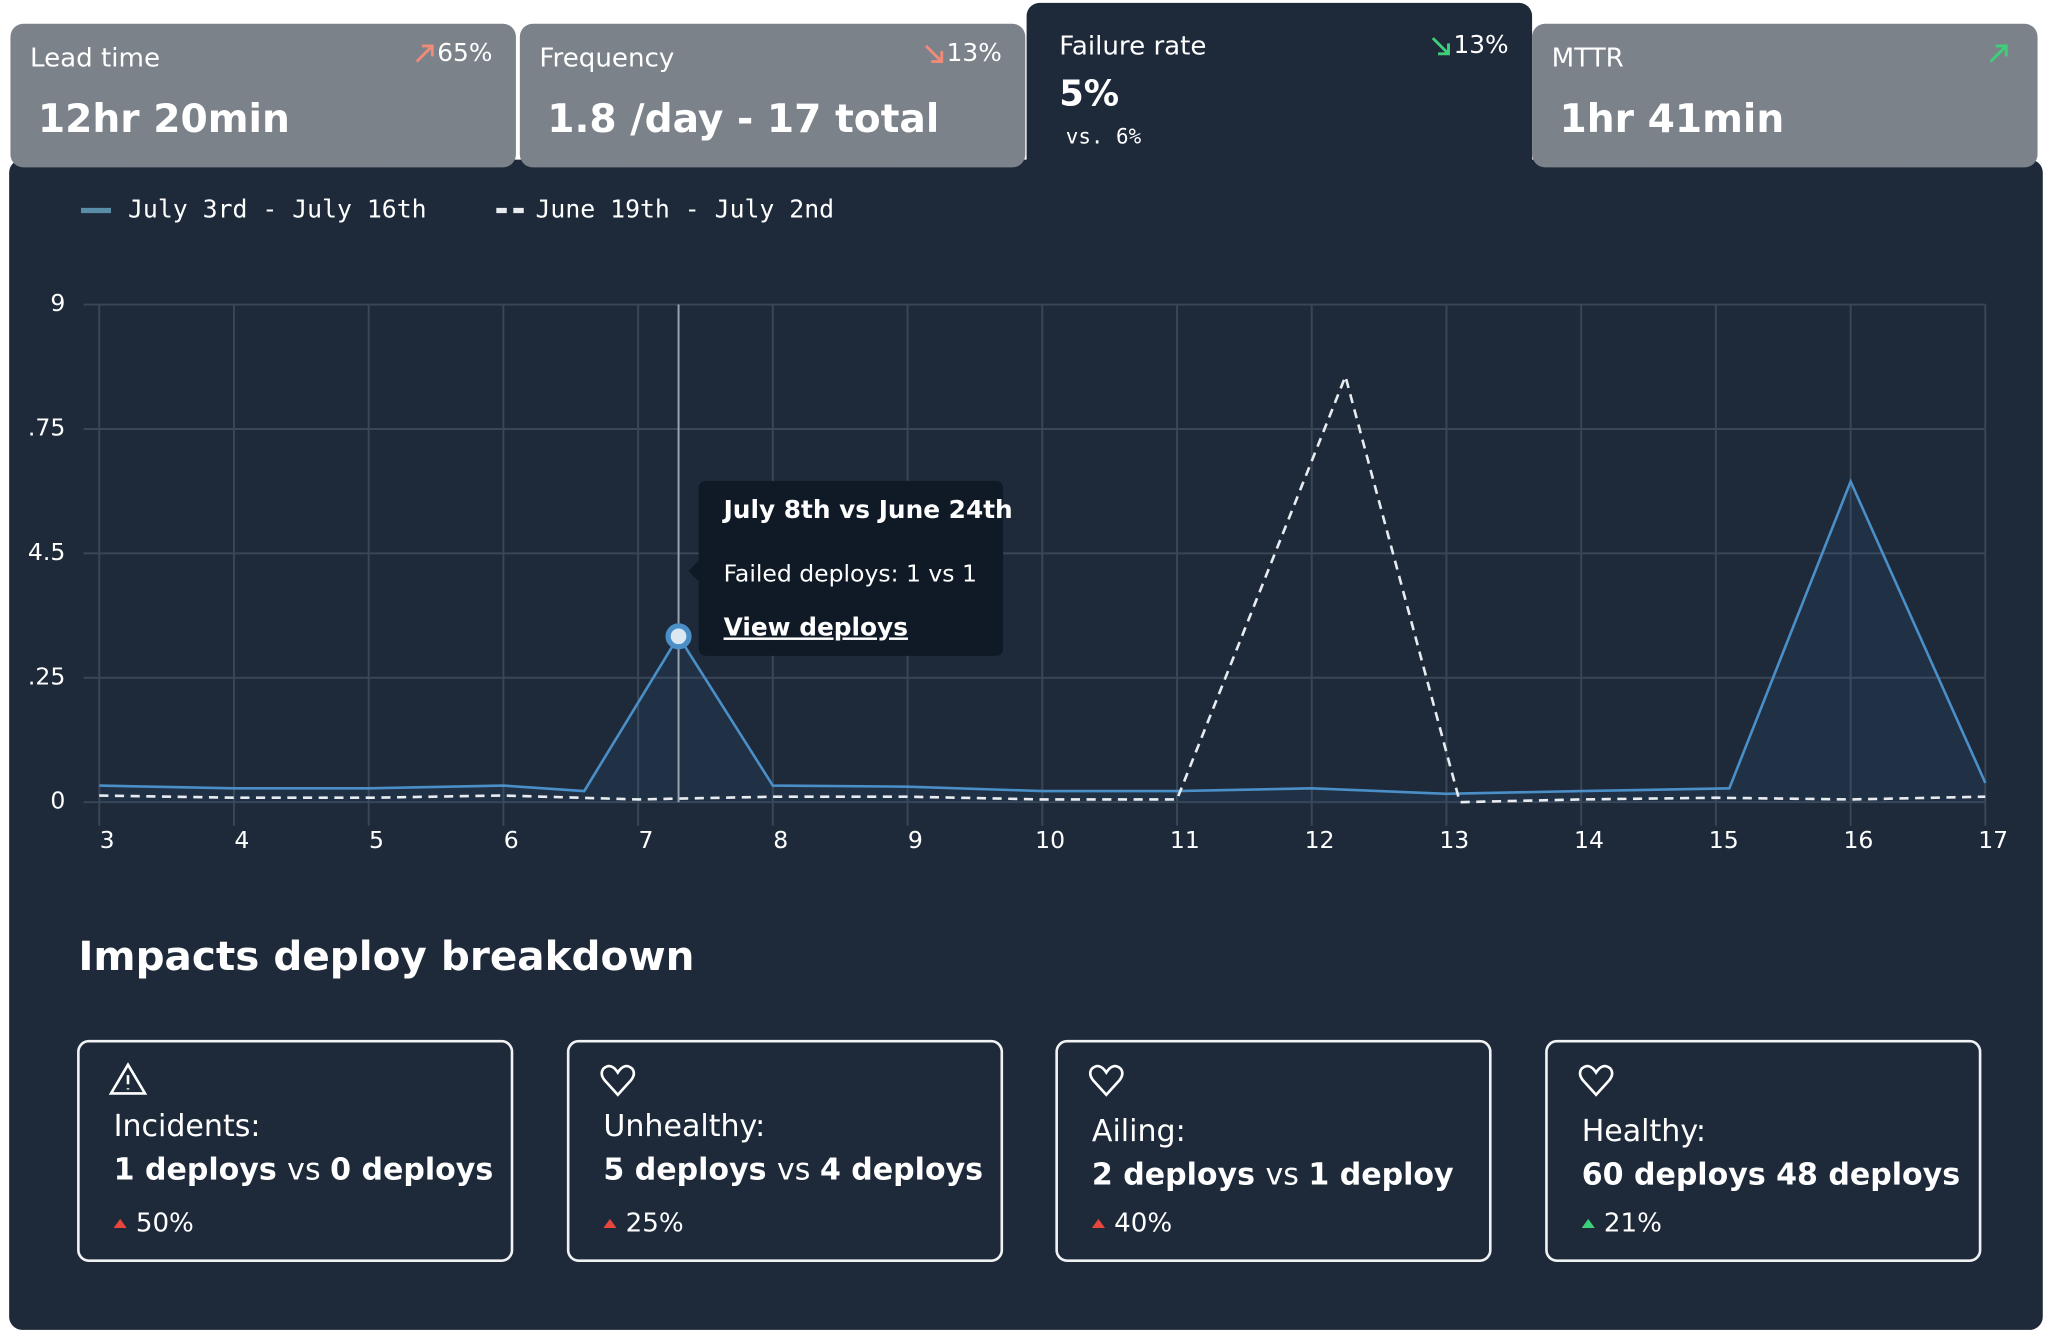 The height and width of the screenshot is (1334, 2048). Describe the element at coordinates (107, 840) in the screenshot. I see `x-tick-label: 3` at that location.